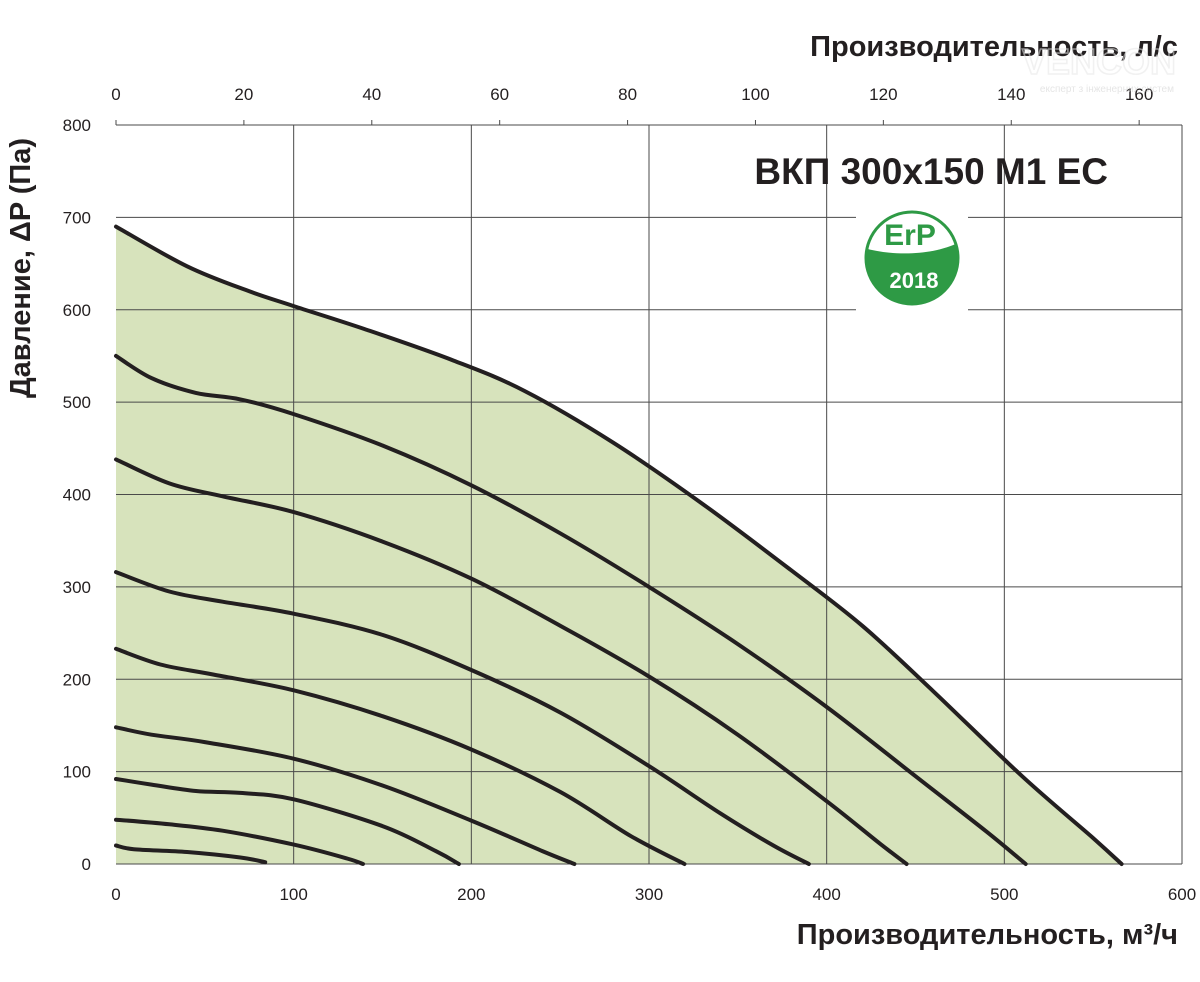  What do you see at coordinates (77, 495) in the screenshot?
I see `y-tick-label: 400` at bounding box center [77, 495].